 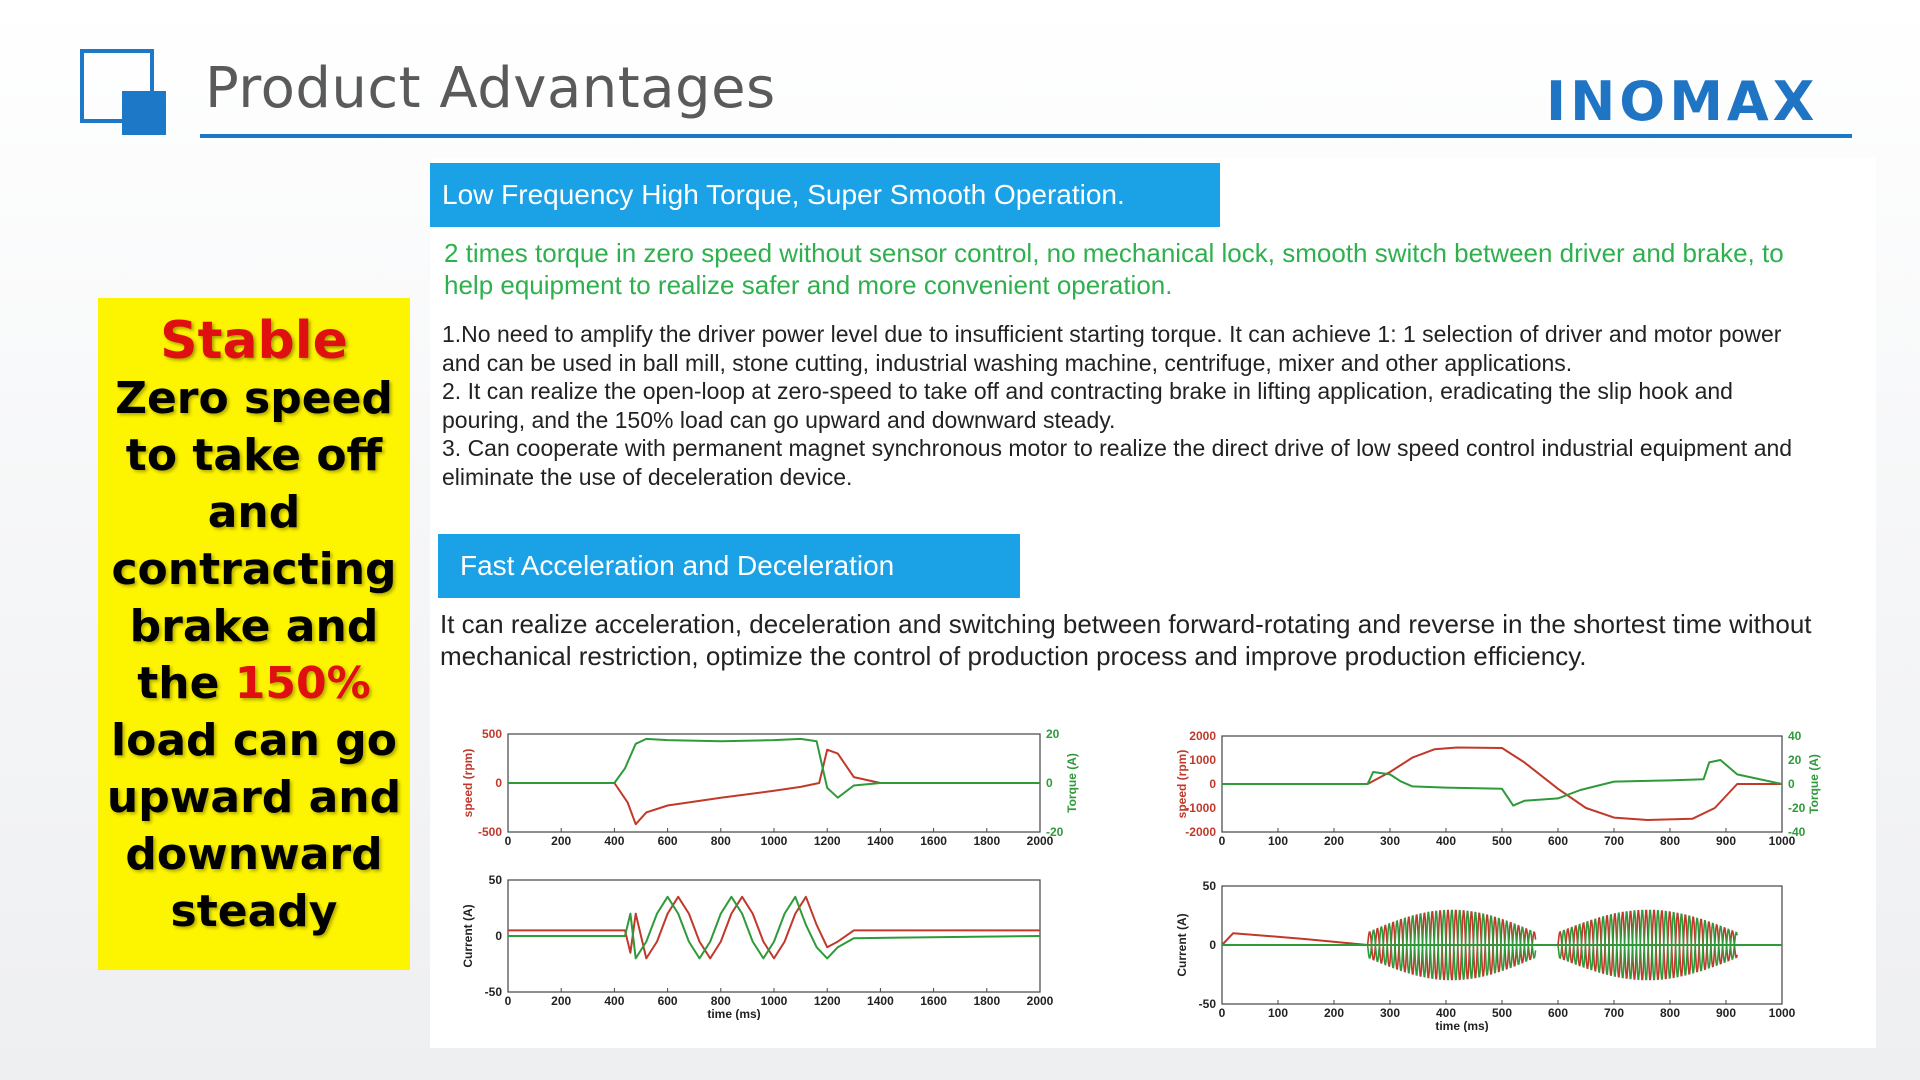 What do you see at coordinates (729, 566) in the screenshot?
I see `section-heading: Fast Acceleration and Deceleration` at bounding box center [729, 566].